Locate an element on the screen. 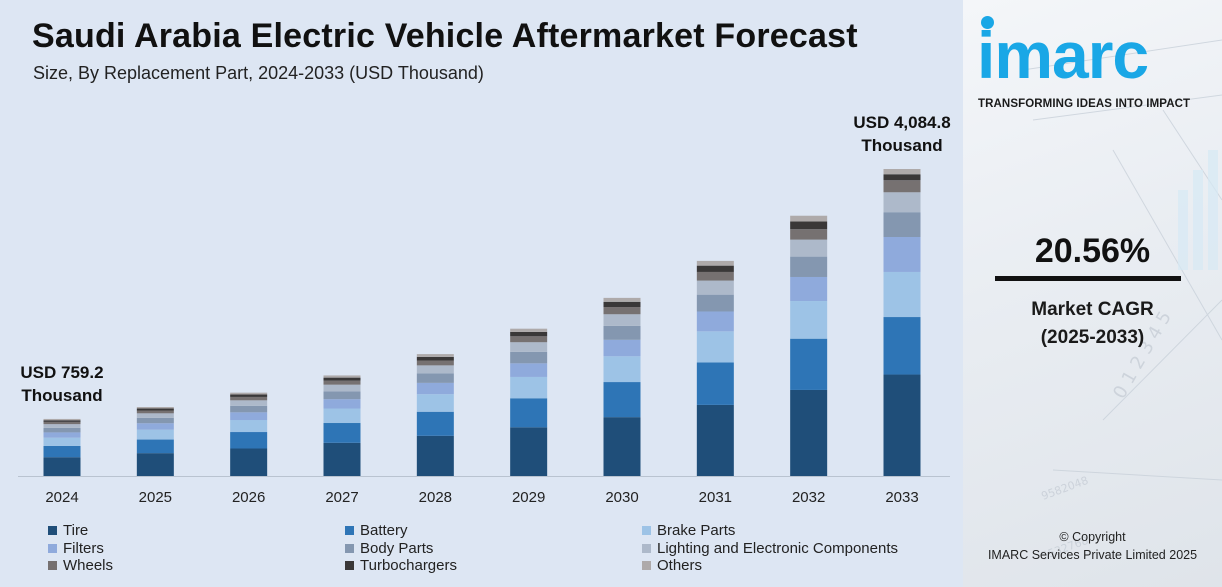 The image size is (1222, 587). legend-label: Lighting and Electronic Components is located at coordinates (777, 548).